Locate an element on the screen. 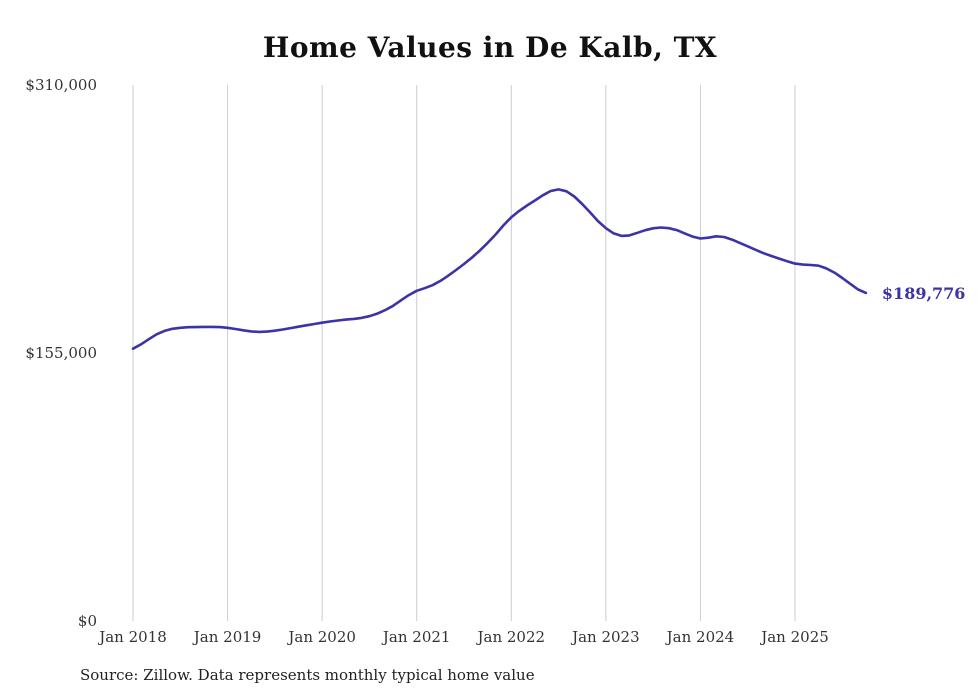 The height and width of the screenshot is (699, 980). chart-title: Home Values in De Kalb, TX is located at coordinates (490, 47).